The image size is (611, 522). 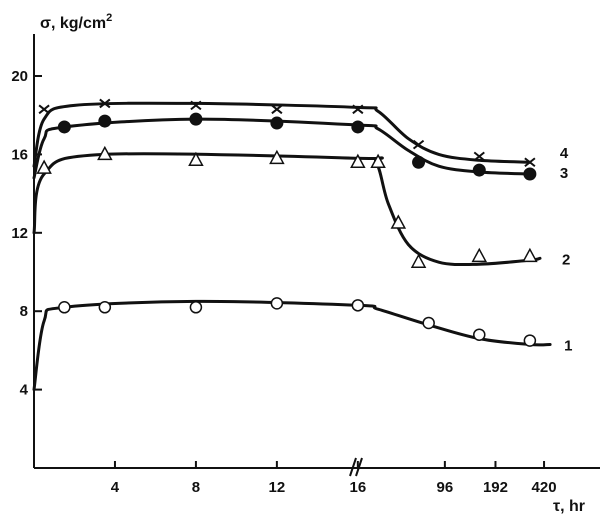 I want to click on y-tick-label: 4, so click(x=24, y=390).